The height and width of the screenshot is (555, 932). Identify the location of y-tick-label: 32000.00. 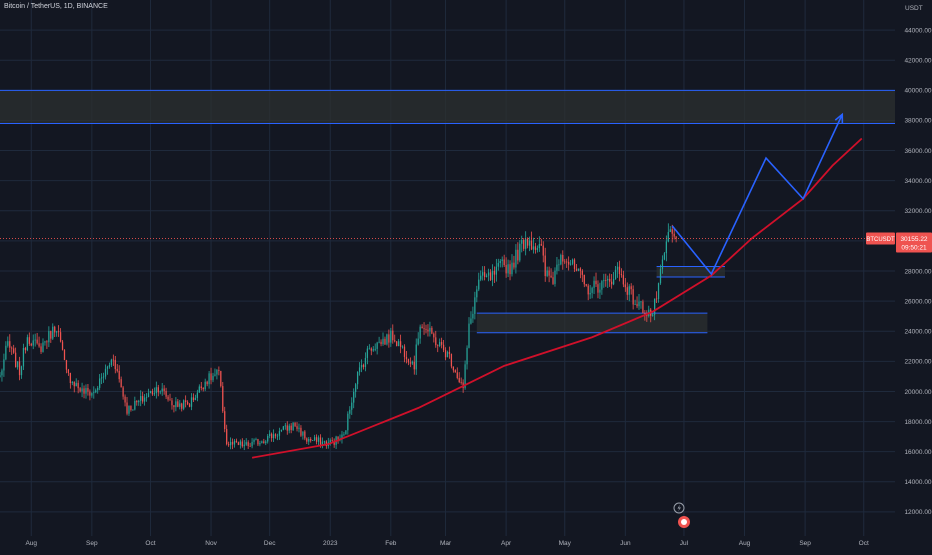
(917, 211).